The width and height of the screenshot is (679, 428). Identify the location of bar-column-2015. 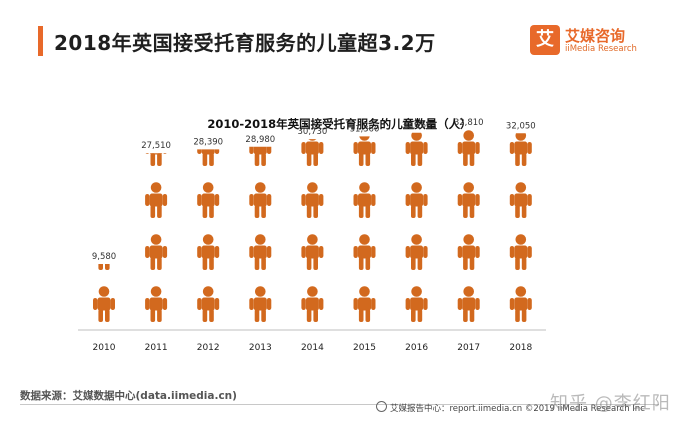
(364, 229).